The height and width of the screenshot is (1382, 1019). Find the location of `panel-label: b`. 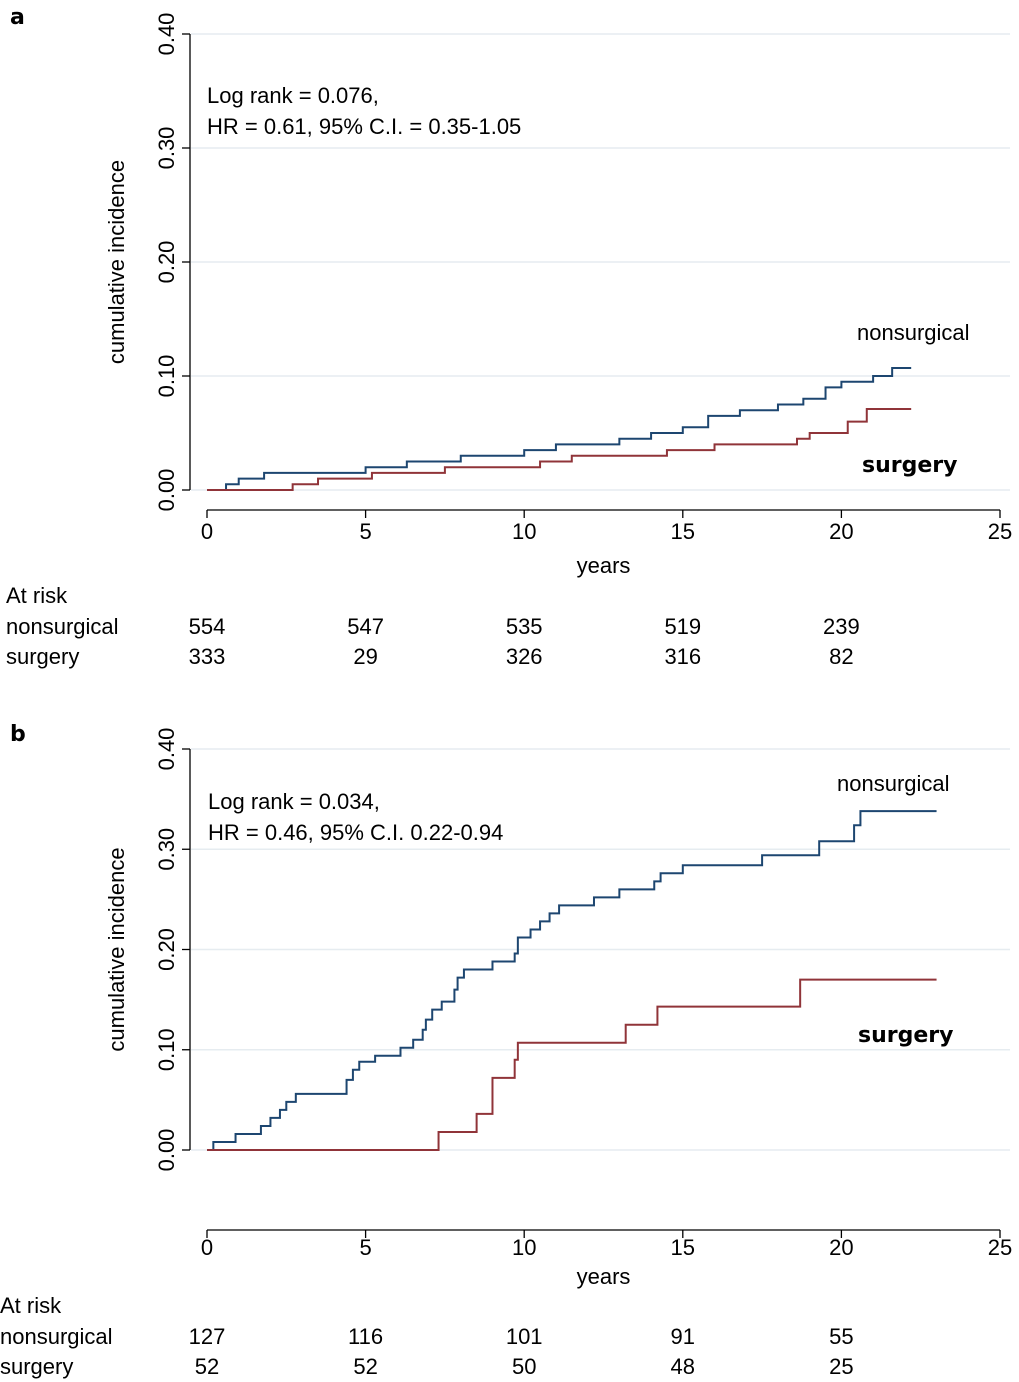

panel-label: b is located at coordinates (18, 734).